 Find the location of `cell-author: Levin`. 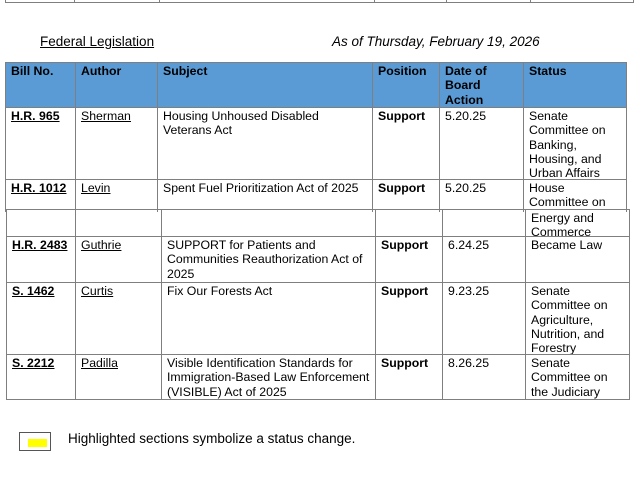

cell-author: Levin is located at coordinates (116, 195).